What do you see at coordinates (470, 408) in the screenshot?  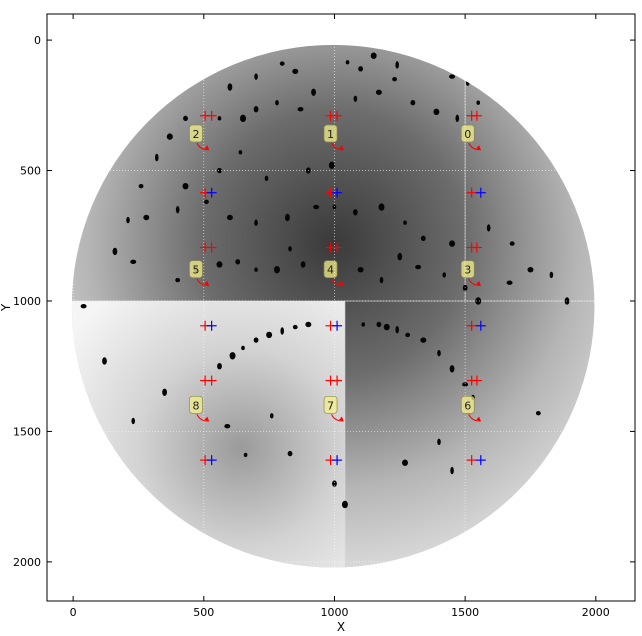 I see `panel-label: 6` at bounding box center [470, 408].